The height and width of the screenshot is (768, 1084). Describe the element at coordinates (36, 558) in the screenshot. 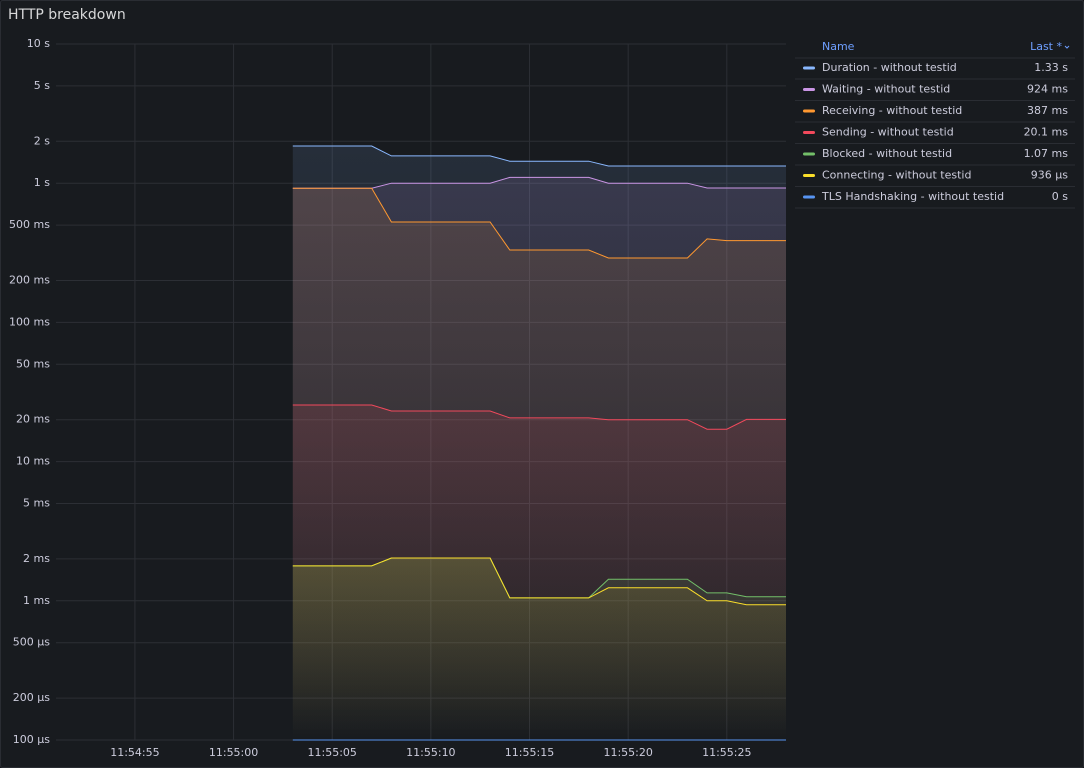

I see `y-tick-label: 2 ms` at that location.